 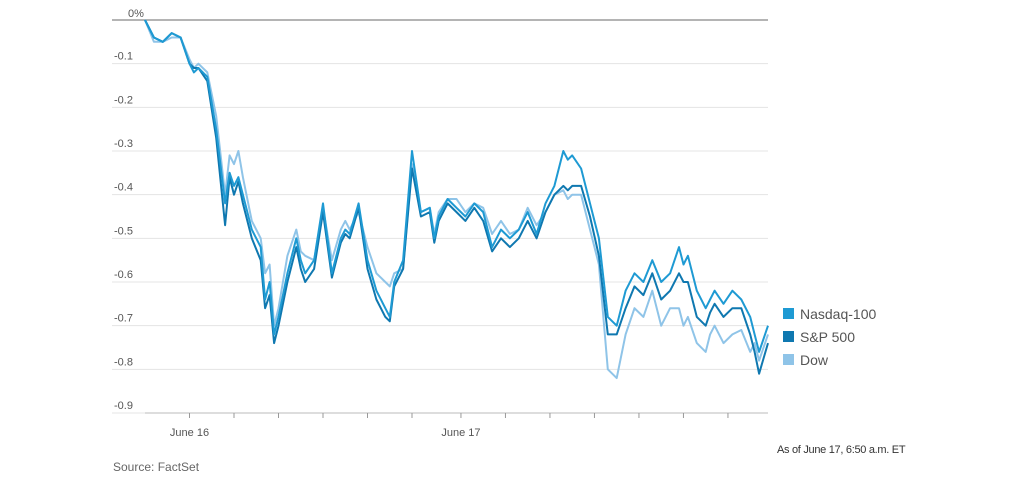 I want to click on y-tick-label: -0.4, so click(x=123, y=188).